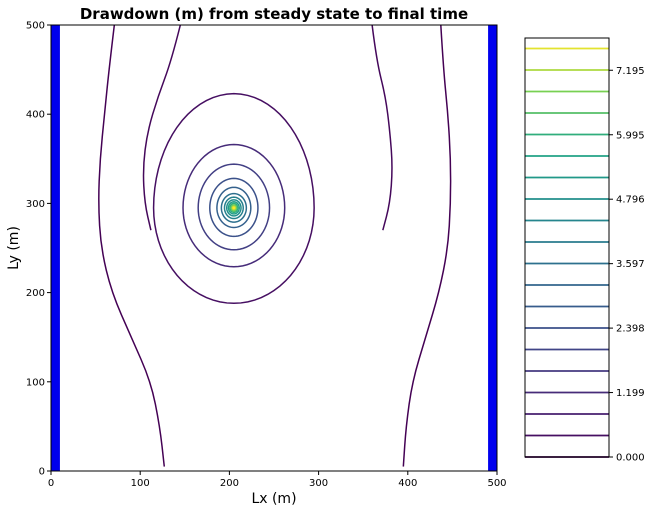 This screenshot has width=652, height=513. Describe the element at coordinates (273, 499) in the screenshot. I see `x-axis-label: Lx (m)` at that location.